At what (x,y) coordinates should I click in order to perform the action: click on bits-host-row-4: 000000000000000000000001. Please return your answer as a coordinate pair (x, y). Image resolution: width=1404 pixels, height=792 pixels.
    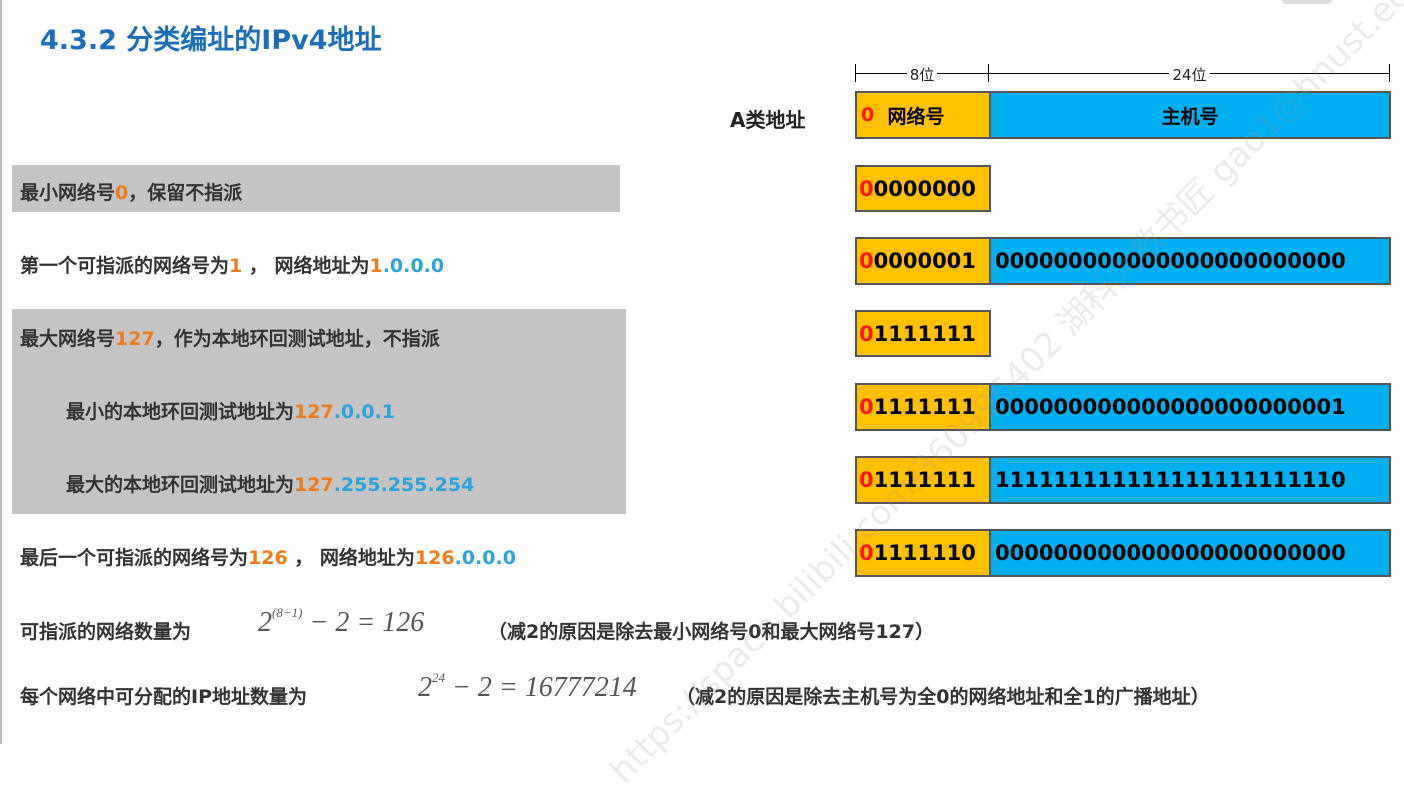
    Looking at the image, I should click on (1190, 407).